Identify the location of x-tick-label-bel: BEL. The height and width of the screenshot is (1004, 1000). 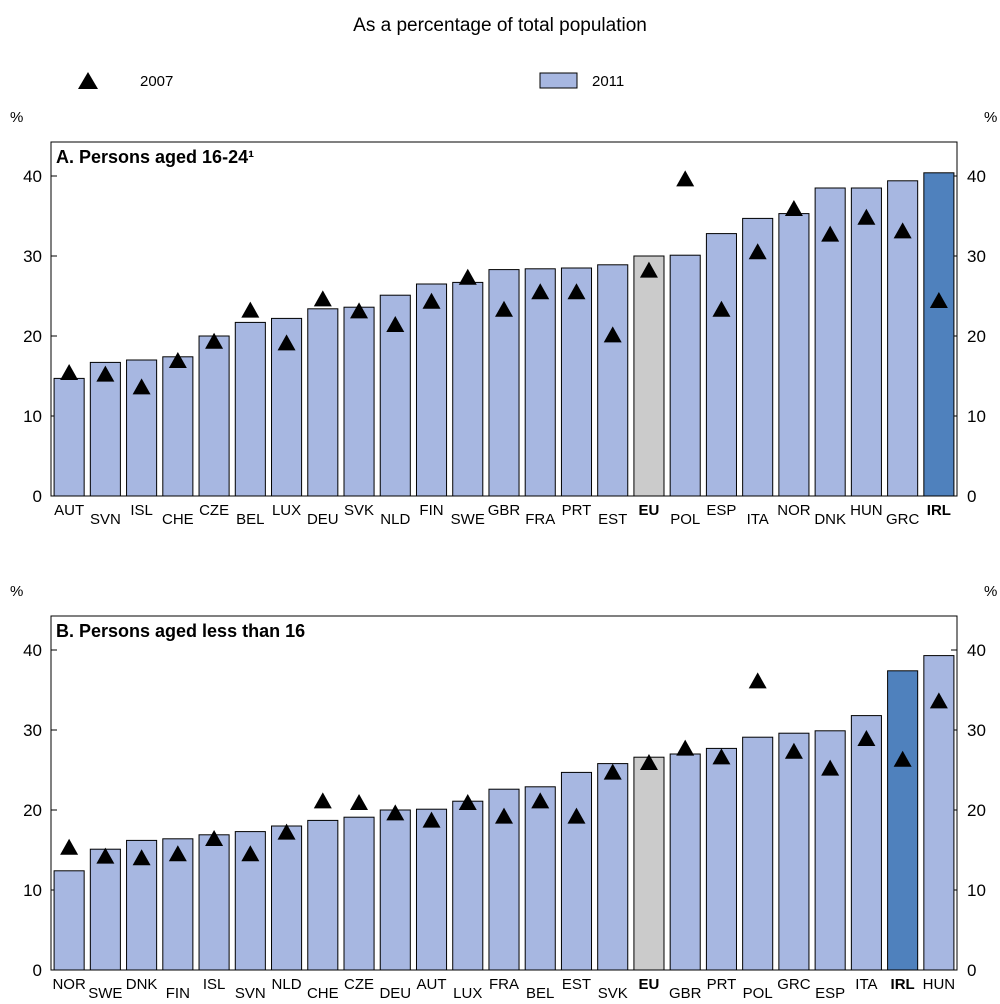
(250, 519).